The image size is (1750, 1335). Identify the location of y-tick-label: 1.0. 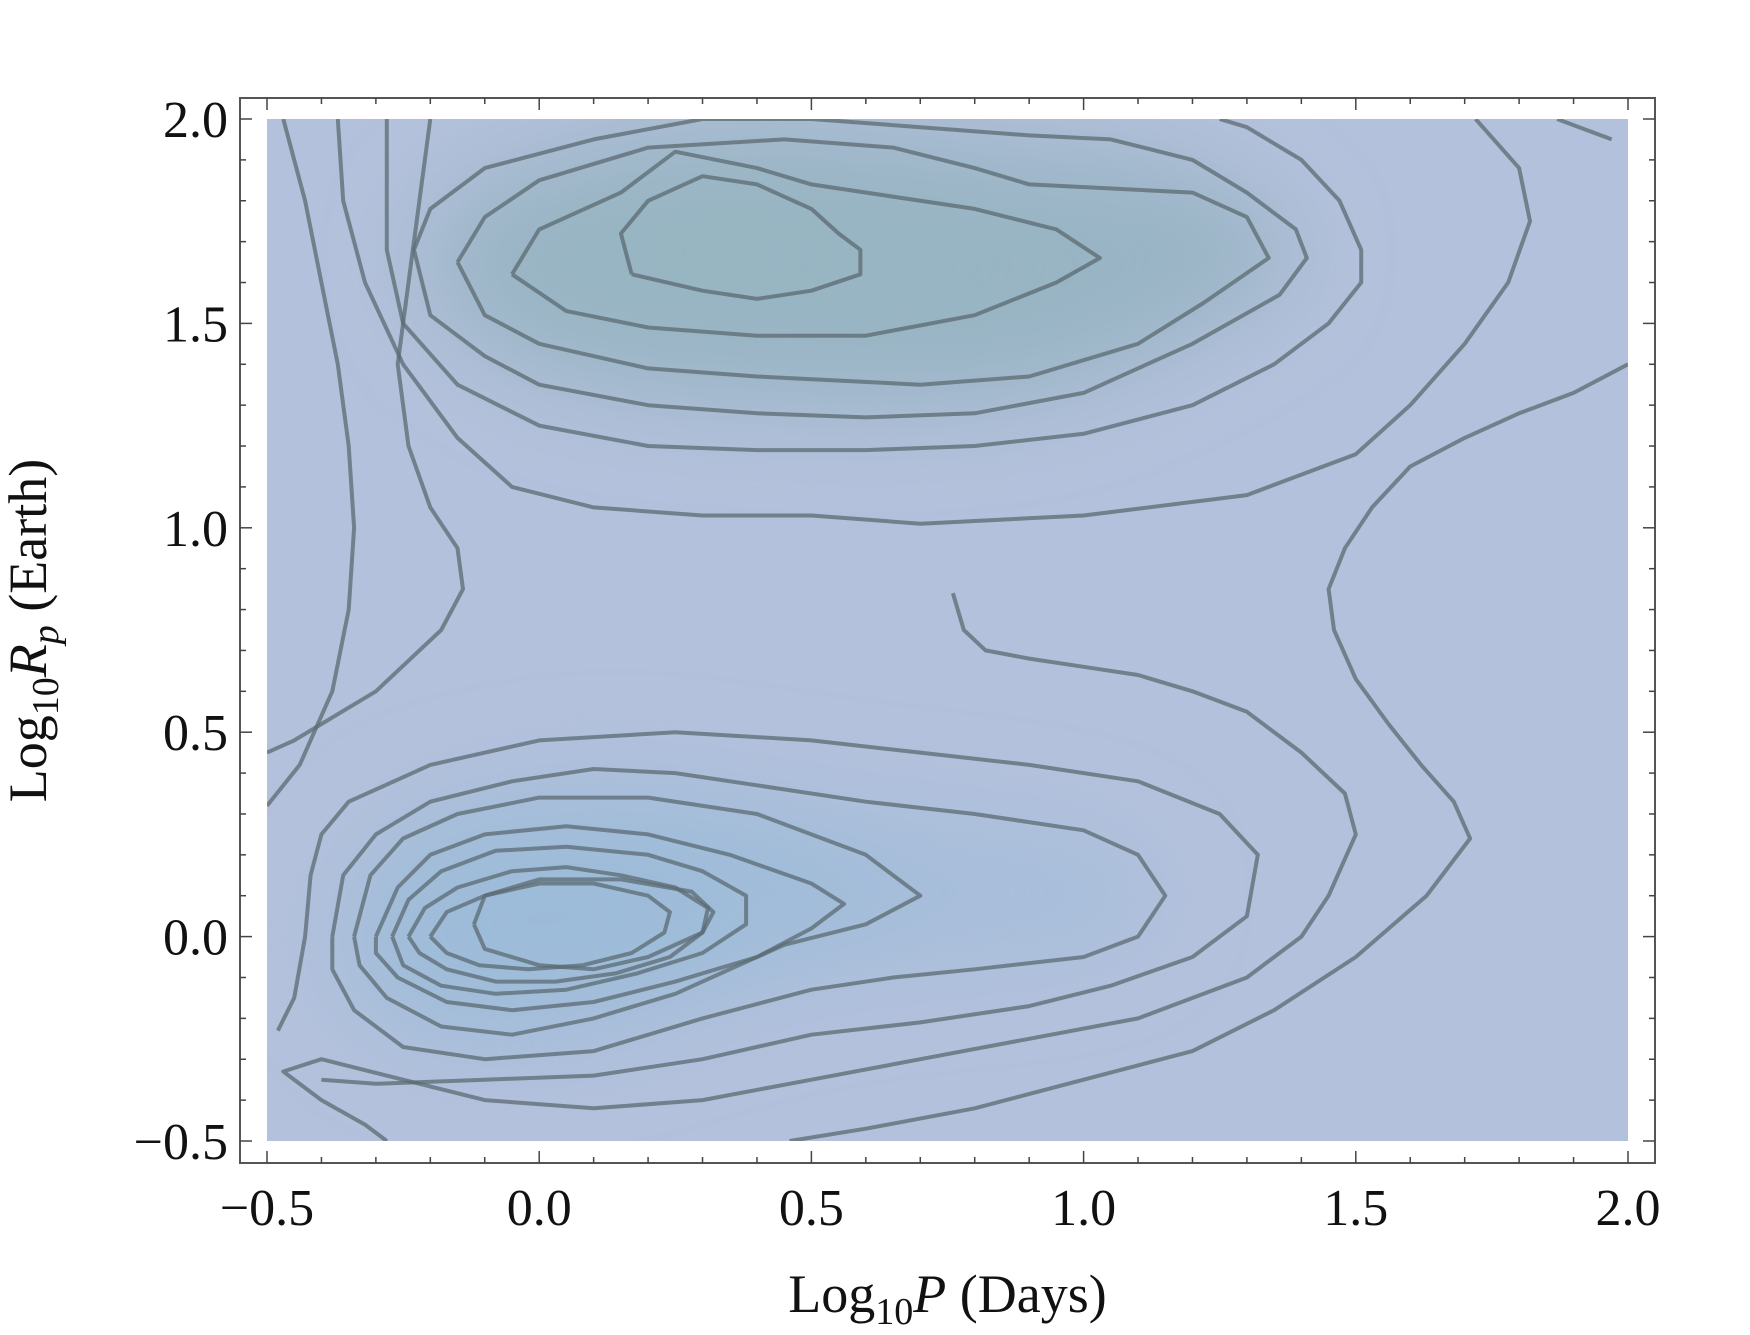
(195, 529).